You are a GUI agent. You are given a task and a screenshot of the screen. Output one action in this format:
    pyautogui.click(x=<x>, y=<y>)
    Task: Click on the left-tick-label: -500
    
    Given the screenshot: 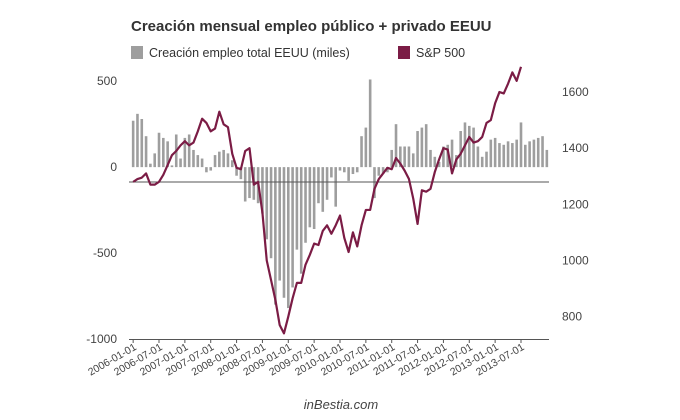 What is the action you would take?
    pyautogui.click(x=105, y=253)
    